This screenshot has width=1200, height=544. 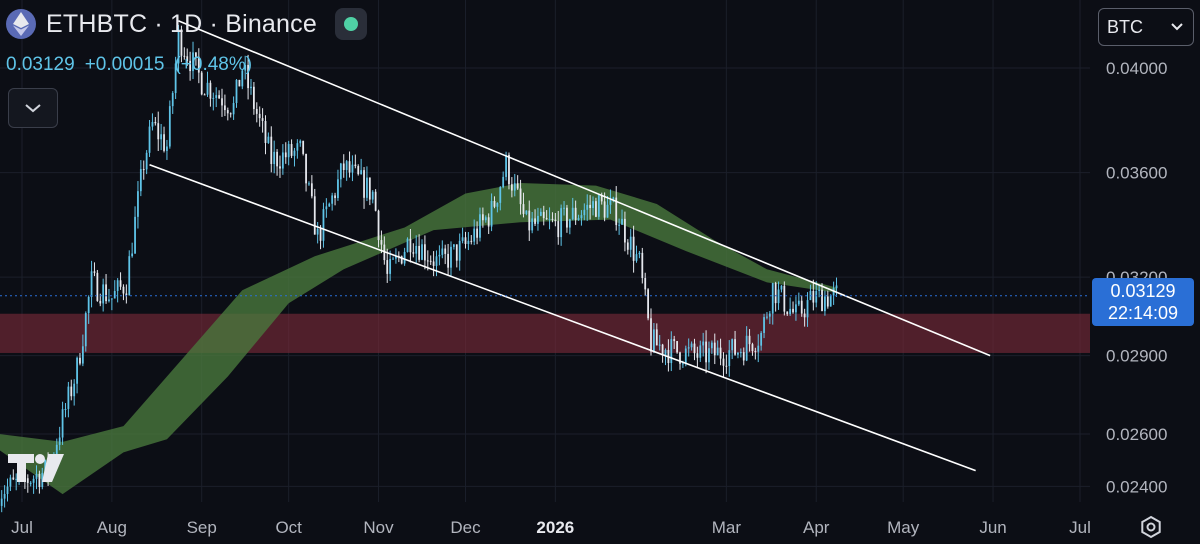 I want to click on time-axis: Jul Aug Sep Oct Nov Dec 2026 Mar Apr May Jun Jul, so click(x=551, y=527).